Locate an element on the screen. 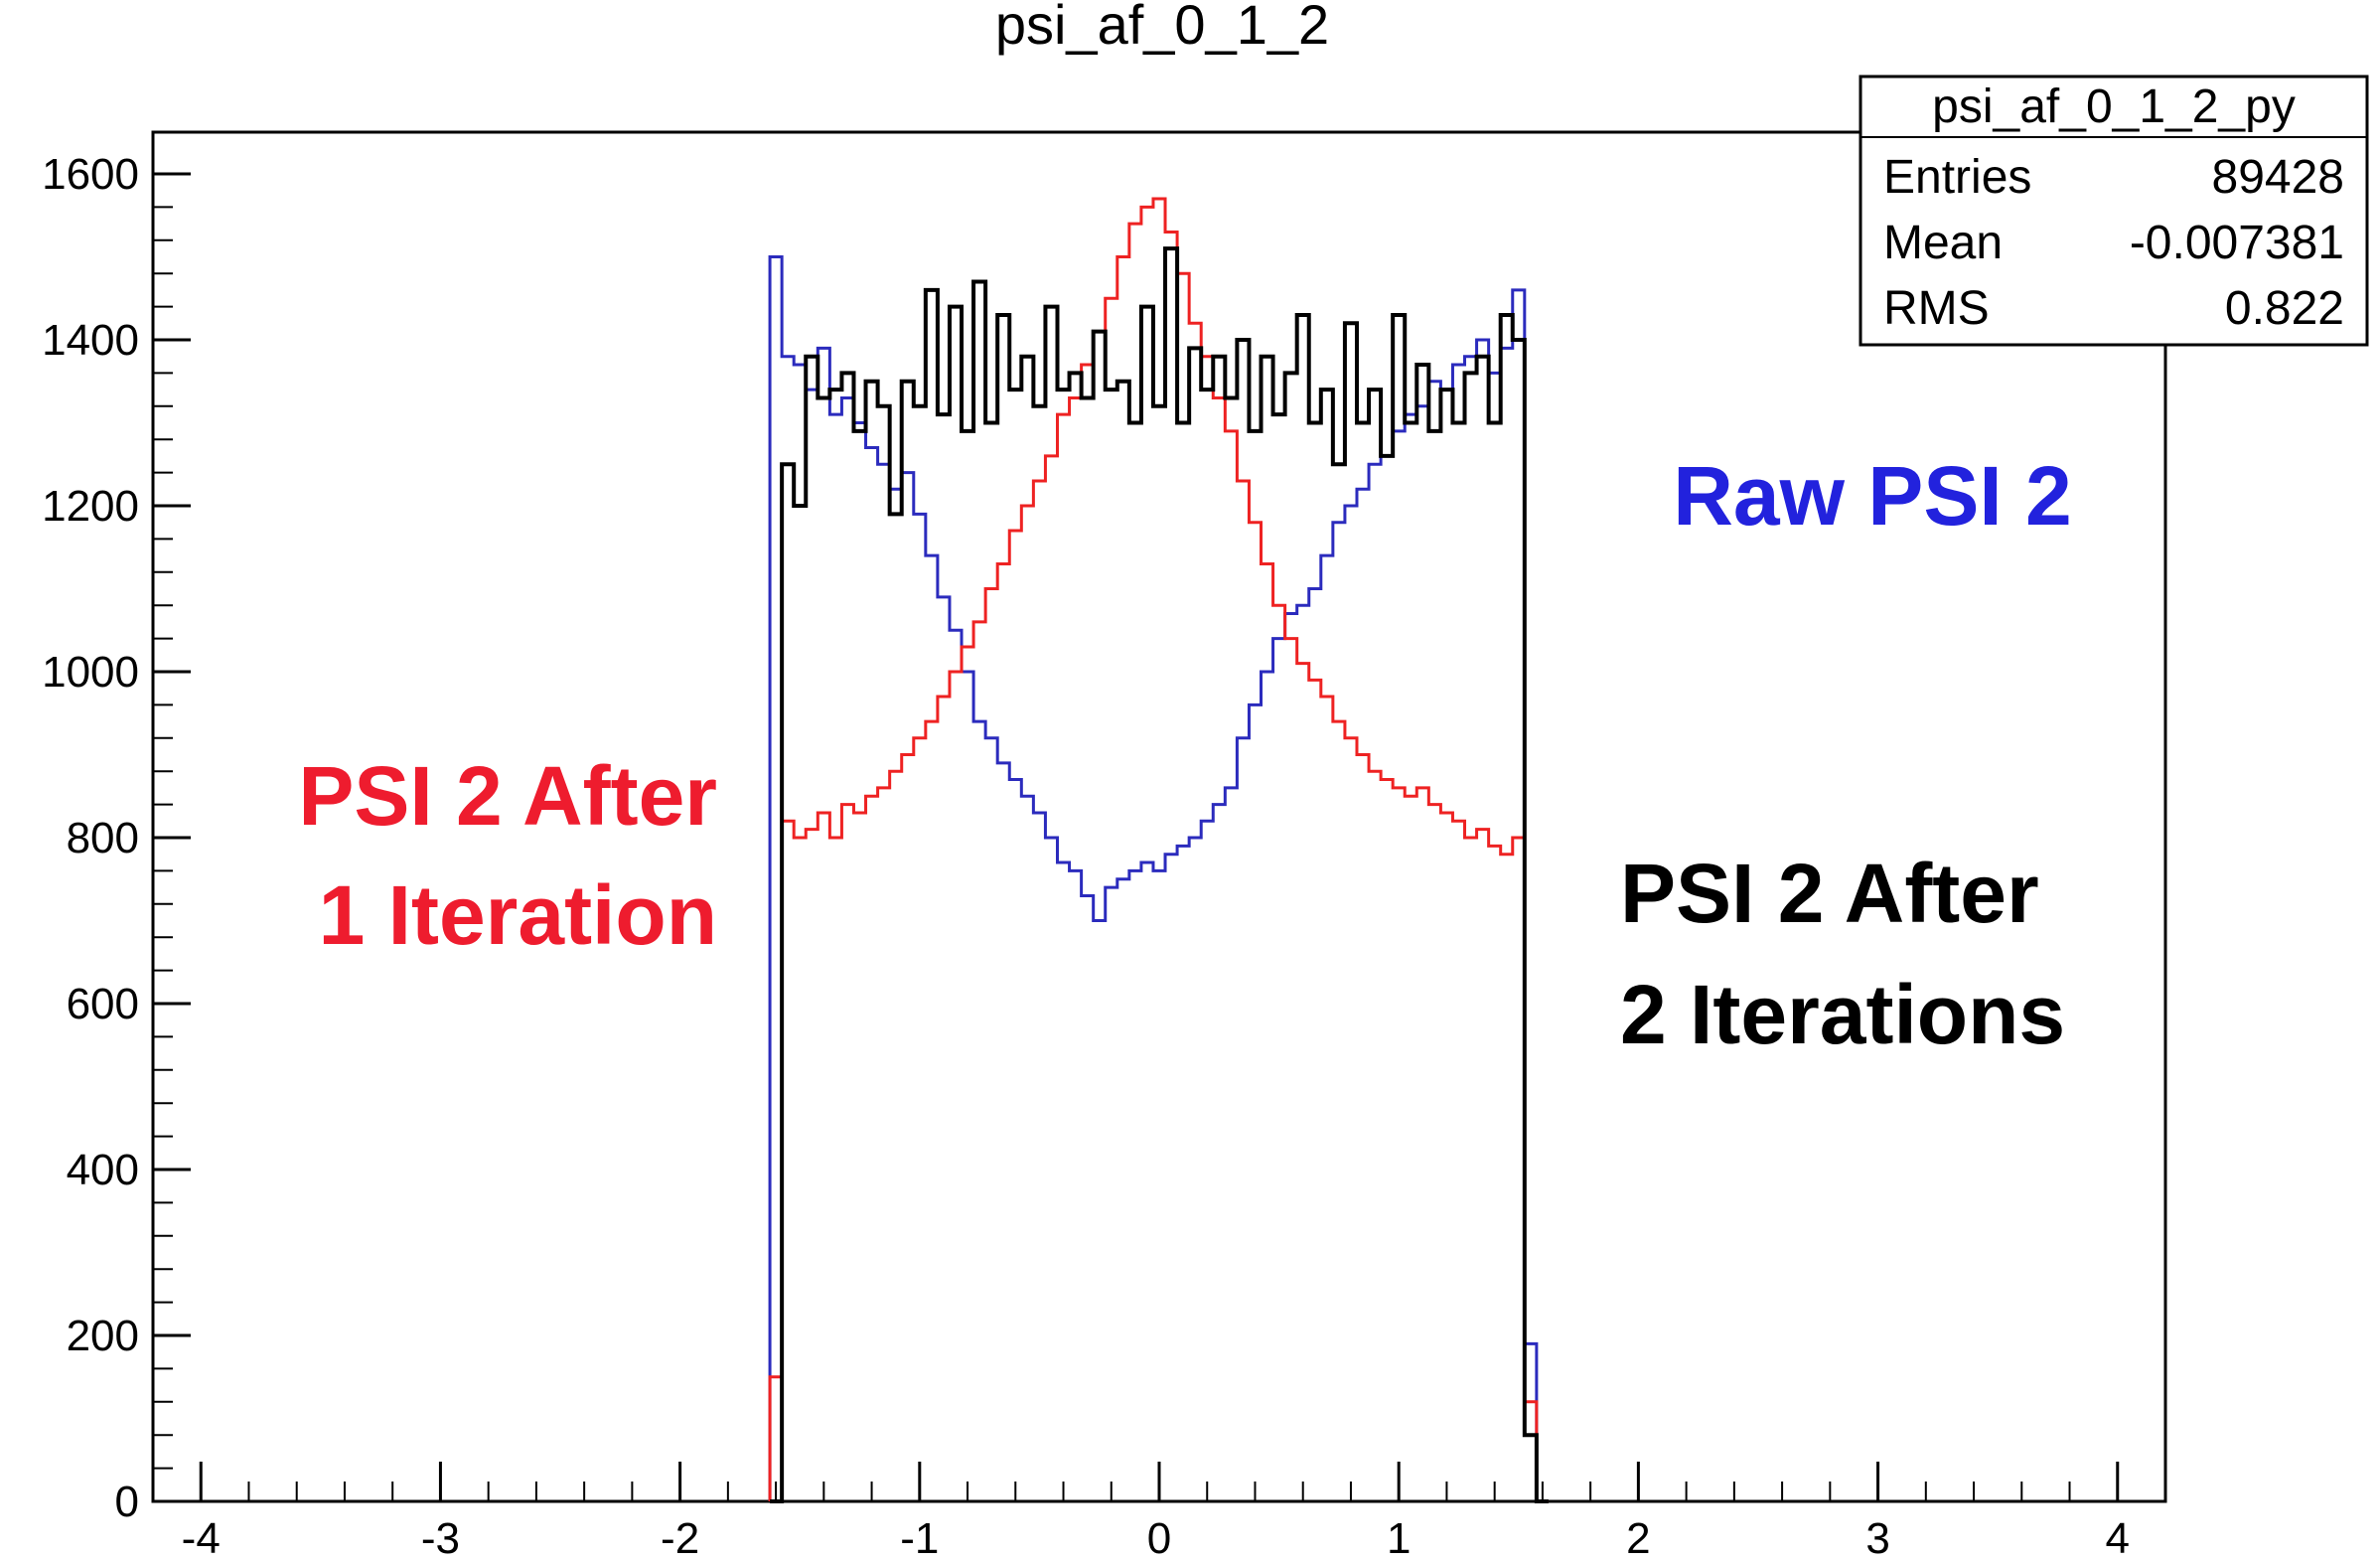 The width and height of the screenshot is (2380, 1562). annotation-iter1-line1: PSI 2 After is located at coordinates (507, 796).